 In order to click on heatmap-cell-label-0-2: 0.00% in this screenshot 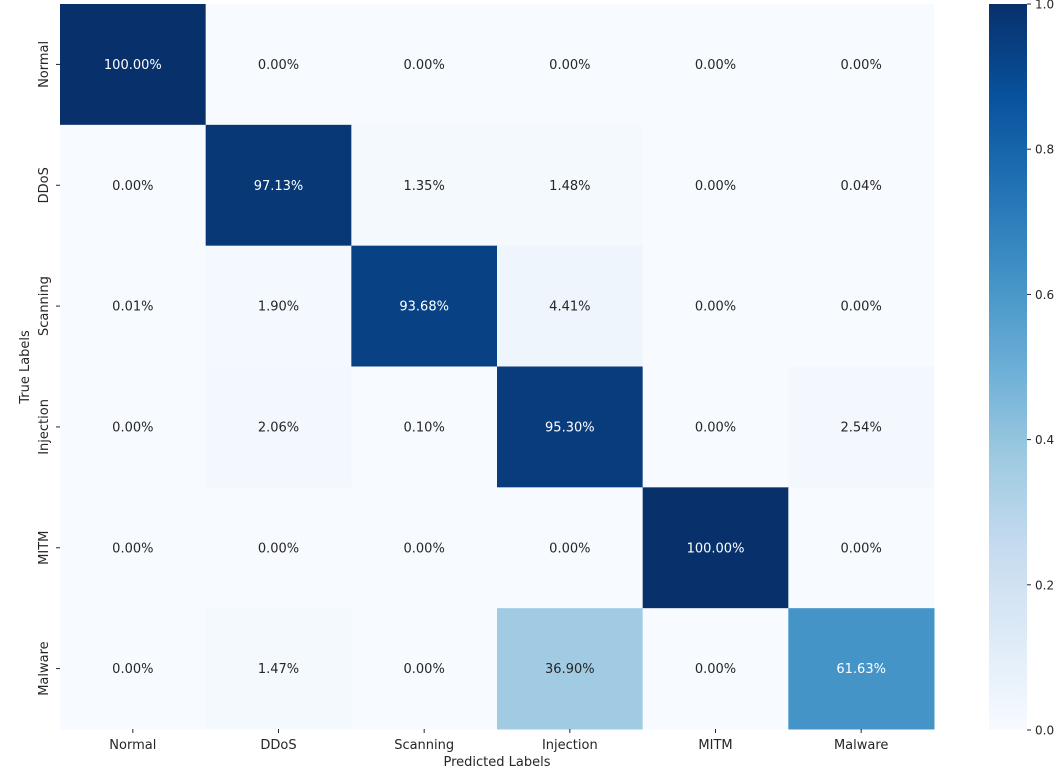, I will do `click(424, 65)`.